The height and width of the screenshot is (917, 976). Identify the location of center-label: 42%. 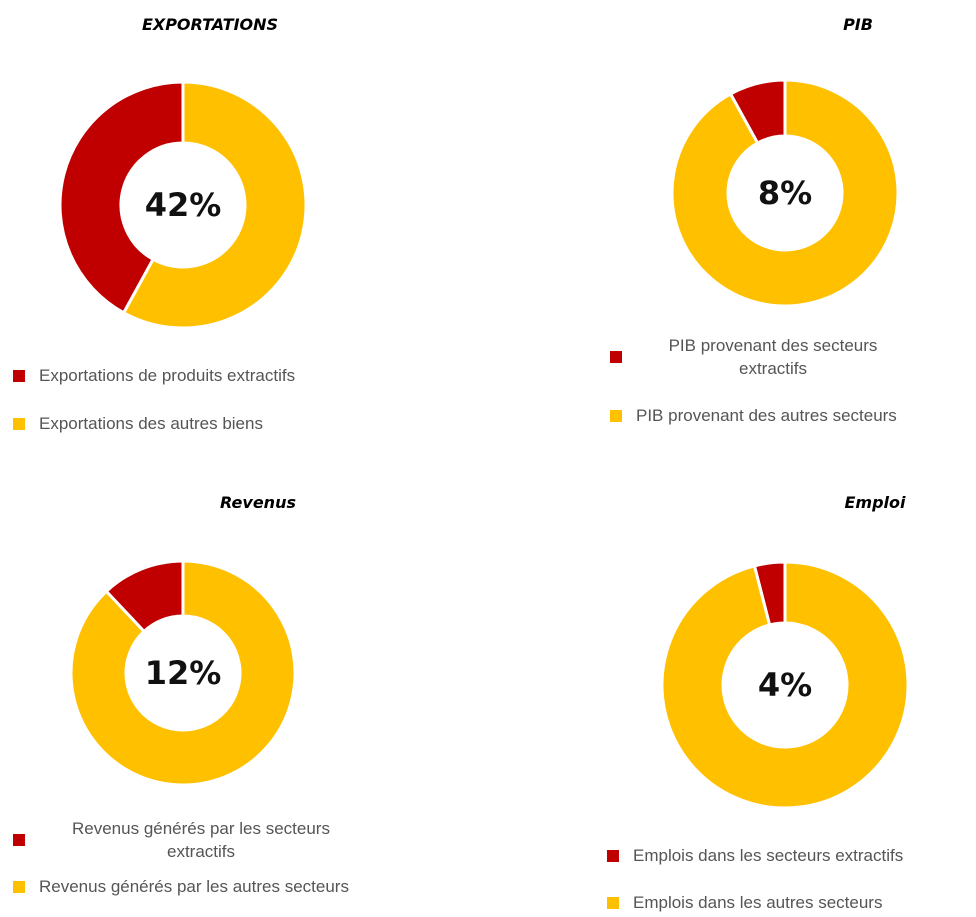
(183, 205).